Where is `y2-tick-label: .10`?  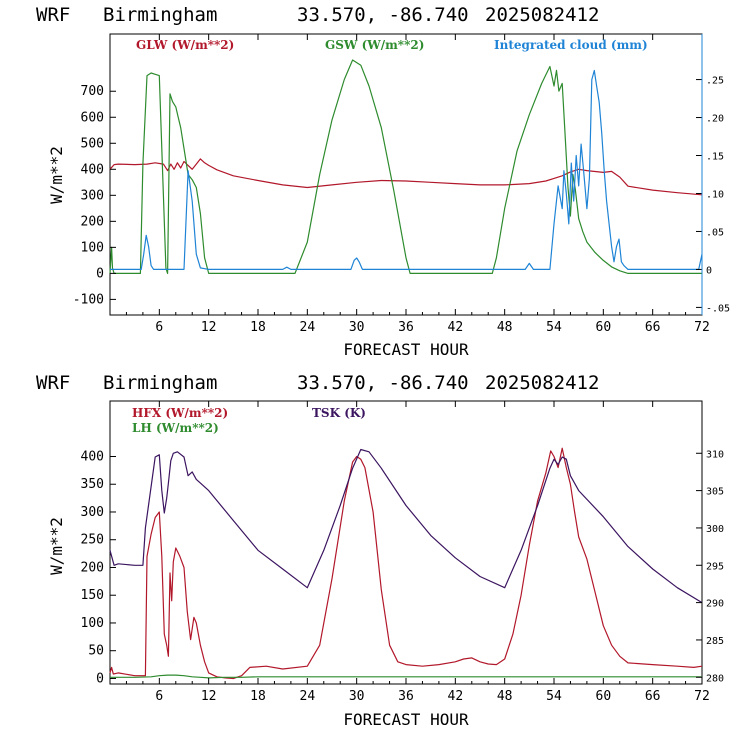
y2-tick-label: .10 is located at coordinates (715, 194).